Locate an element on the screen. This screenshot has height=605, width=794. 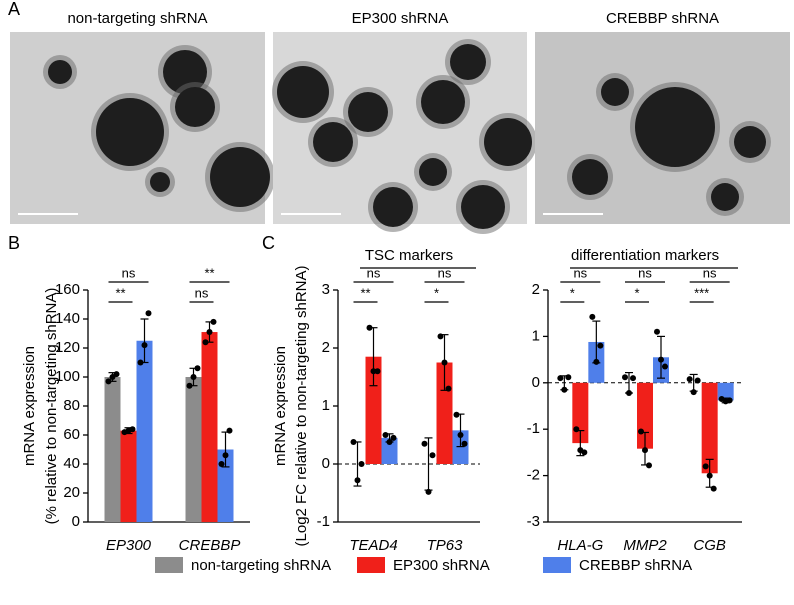
panel-label: A is located at coordinates (14, 9).